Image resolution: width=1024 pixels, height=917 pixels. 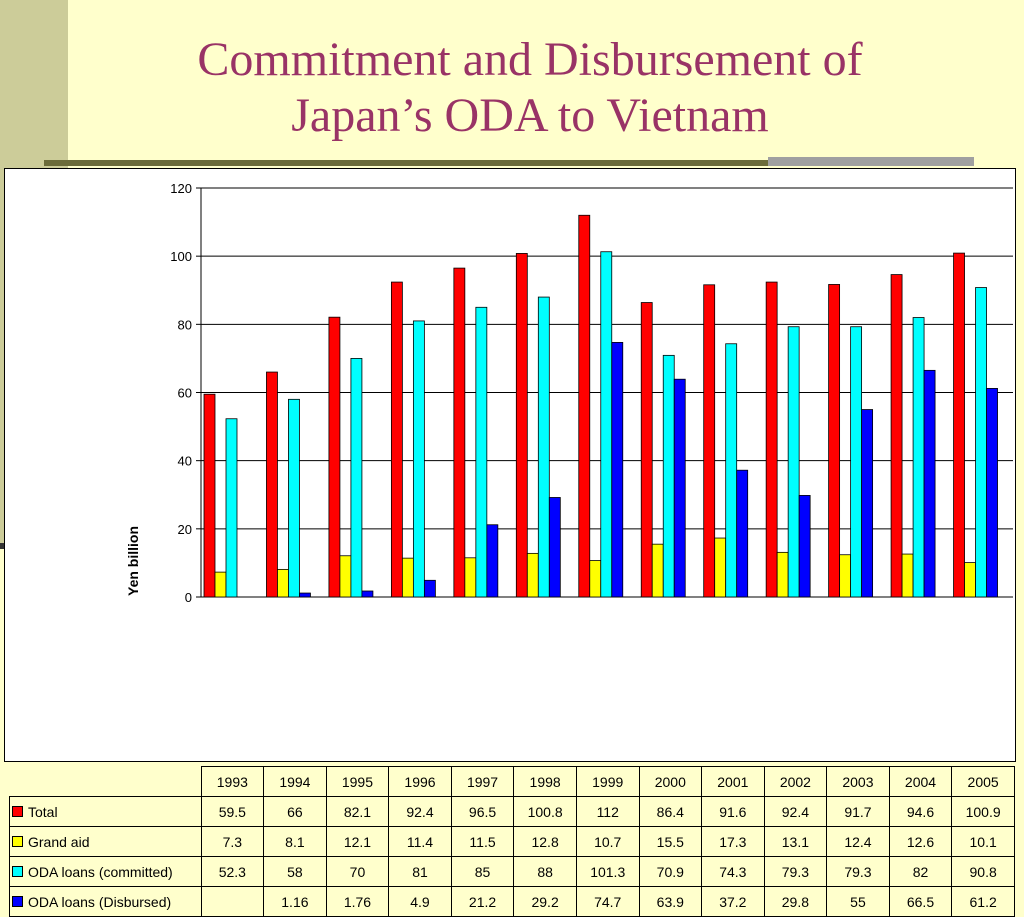 I want to click on slide-title-line2: Japan’s ODA to Vietnam, so click(x=530, y=115).